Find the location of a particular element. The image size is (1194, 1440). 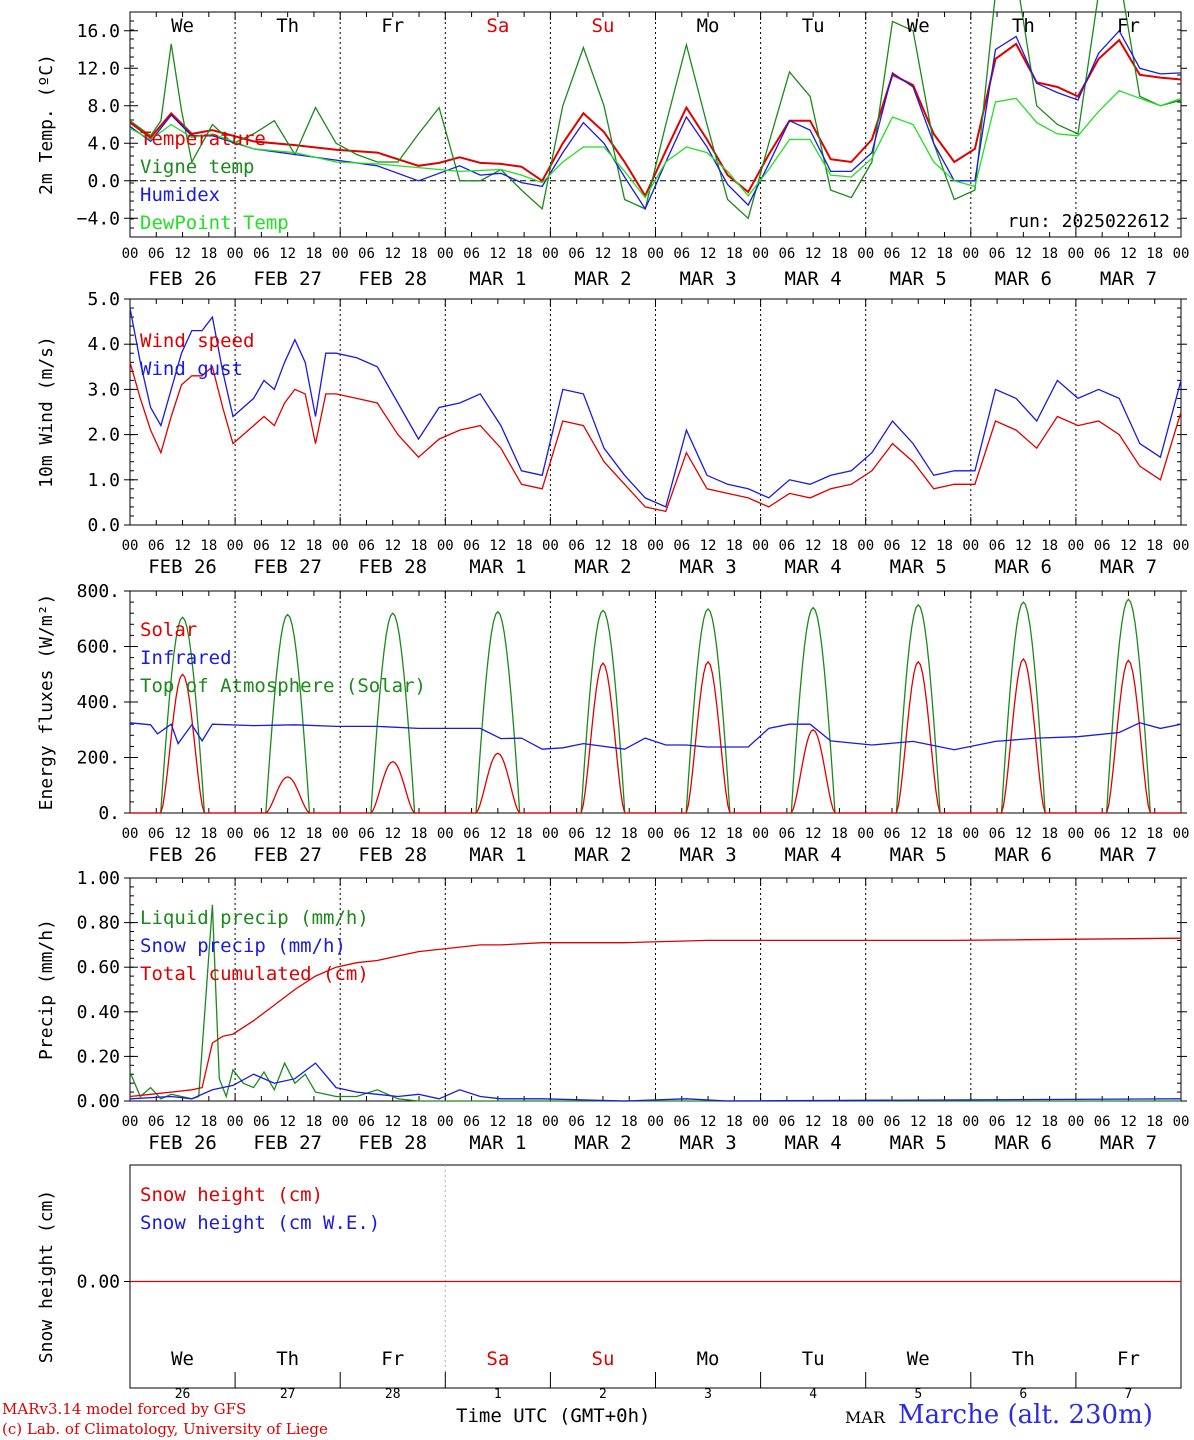

y-tick-label: 8.0 is located at coordinates (103, 106).